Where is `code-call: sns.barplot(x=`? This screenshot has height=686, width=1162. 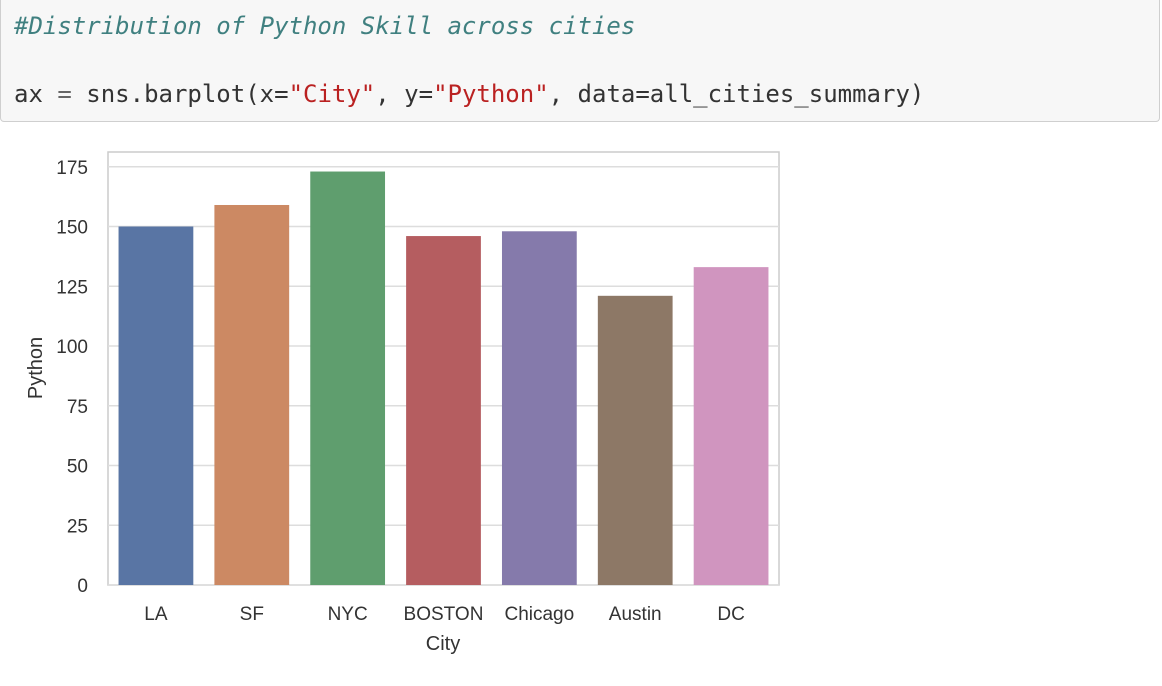 code-call: sns.barplot(x= is located at coordinates (187, 94).